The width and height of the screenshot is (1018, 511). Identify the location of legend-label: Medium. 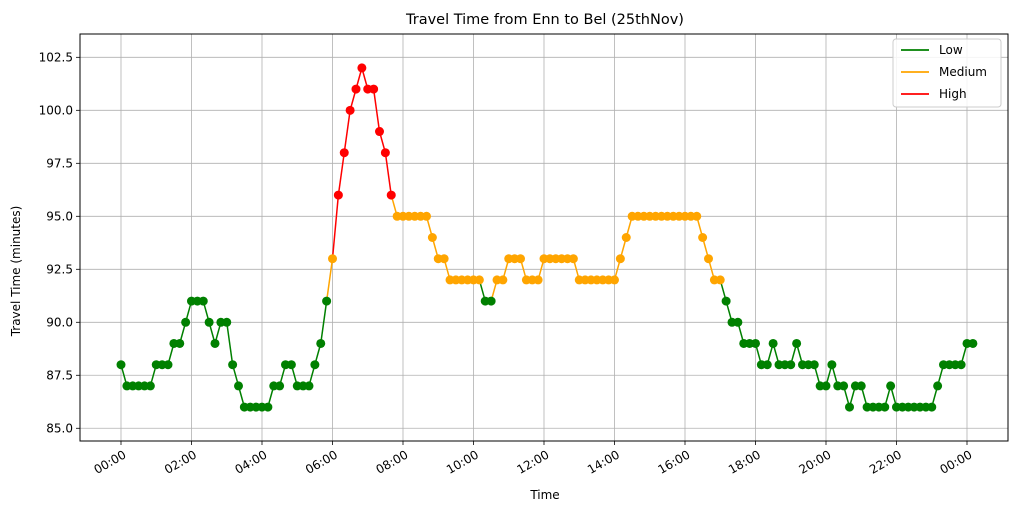
(963, 72).